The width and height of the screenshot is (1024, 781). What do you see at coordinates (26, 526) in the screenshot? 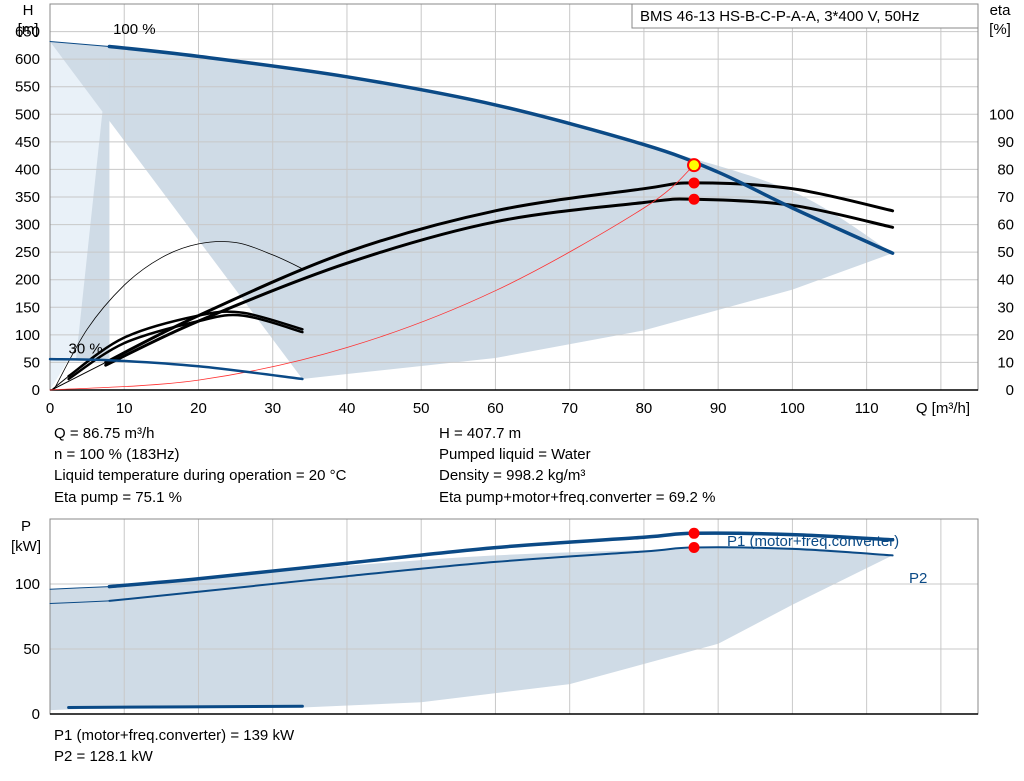
I see `p-axis-label: P` at bounding box center [26, 526].